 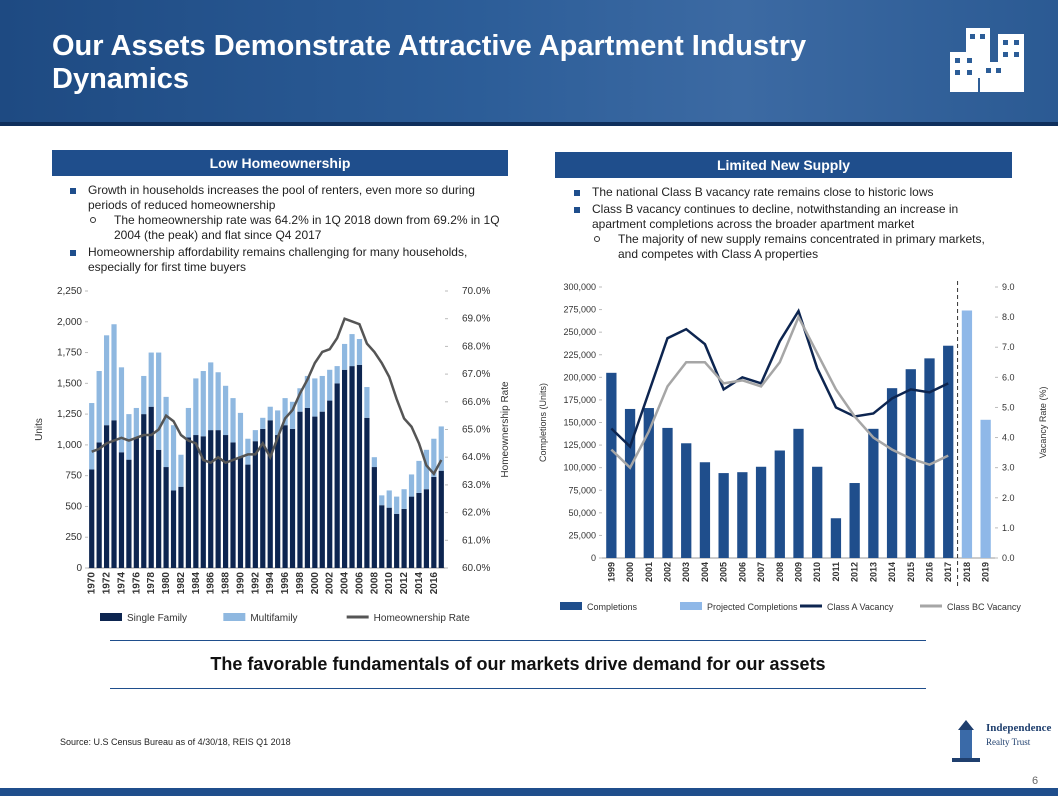 What do you see at coordinates (111, 617) in the screenshot?
I see `legend-swatch` at bounding box center [111, 617].